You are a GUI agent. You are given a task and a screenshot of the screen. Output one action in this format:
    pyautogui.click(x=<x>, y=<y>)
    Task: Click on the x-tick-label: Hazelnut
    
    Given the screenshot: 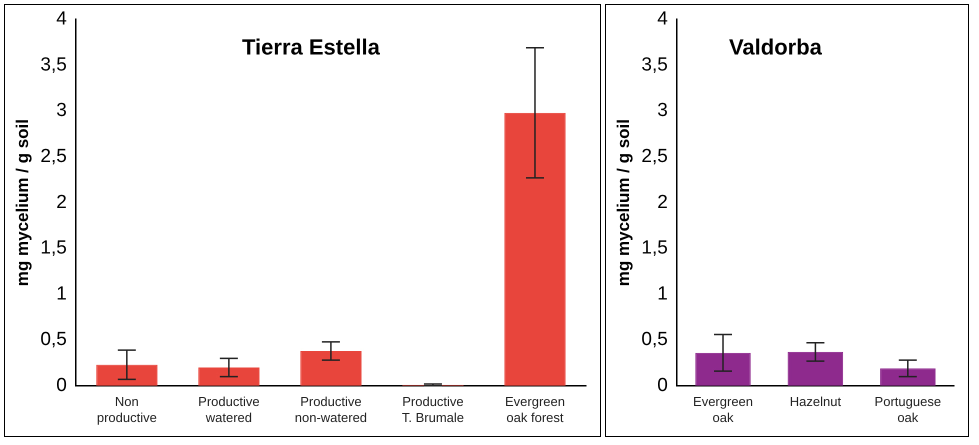 What is the action you would take?
    pyautogui.click(x=816, y=402)
    